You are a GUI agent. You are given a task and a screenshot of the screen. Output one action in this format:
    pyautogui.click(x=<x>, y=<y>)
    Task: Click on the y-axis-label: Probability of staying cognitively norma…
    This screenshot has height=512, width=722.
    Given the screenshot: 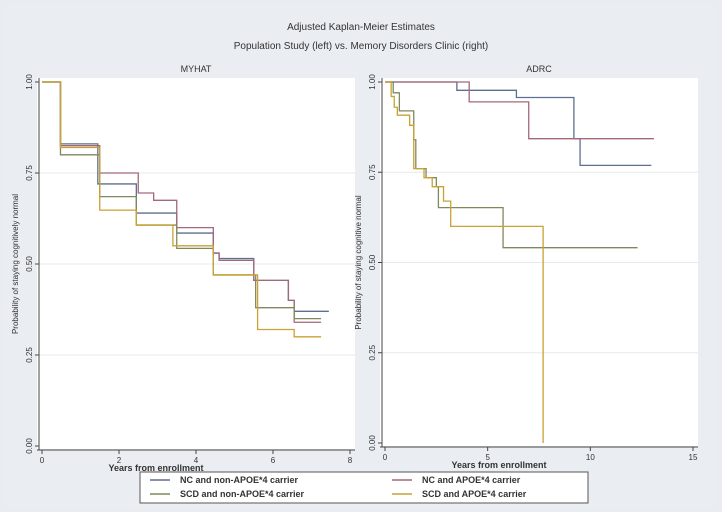 What is the action you would take?
    pyautogui.click(x=15, y=264)
    